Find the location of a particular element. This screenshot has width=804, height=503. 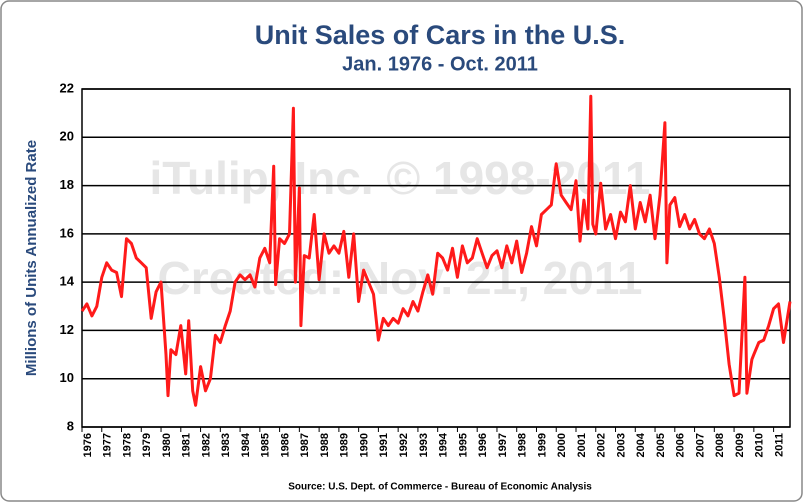

x-tick-label: 1976 is located at coordinates (88, 445).